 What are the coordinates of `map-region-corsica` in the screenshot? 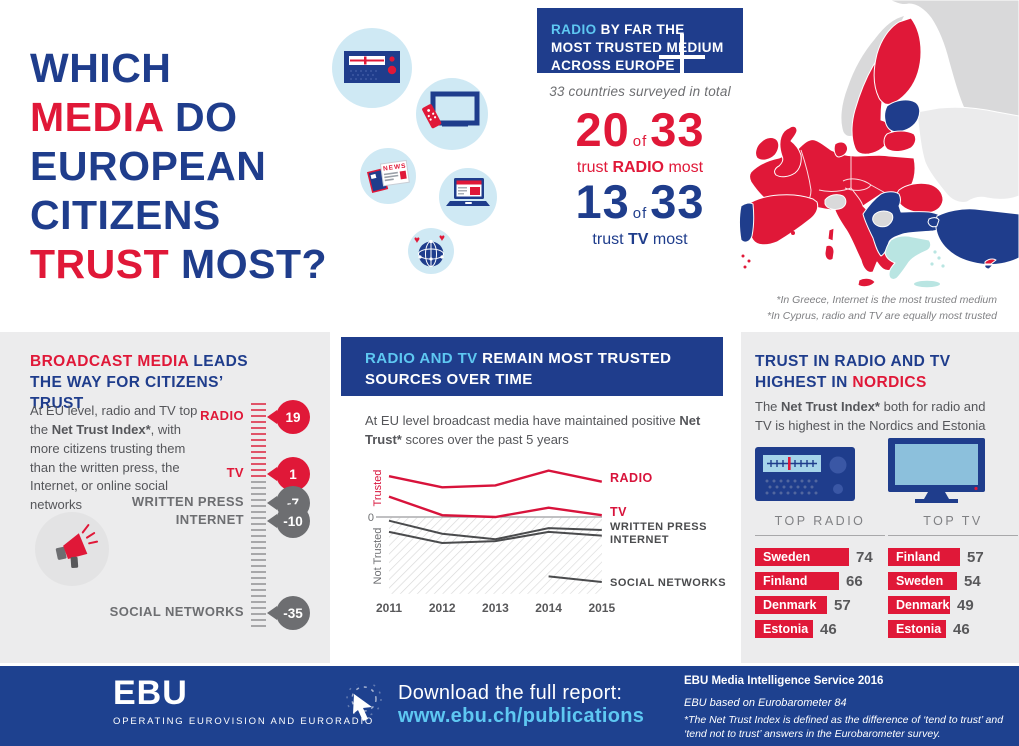 It's located at (831, 234).